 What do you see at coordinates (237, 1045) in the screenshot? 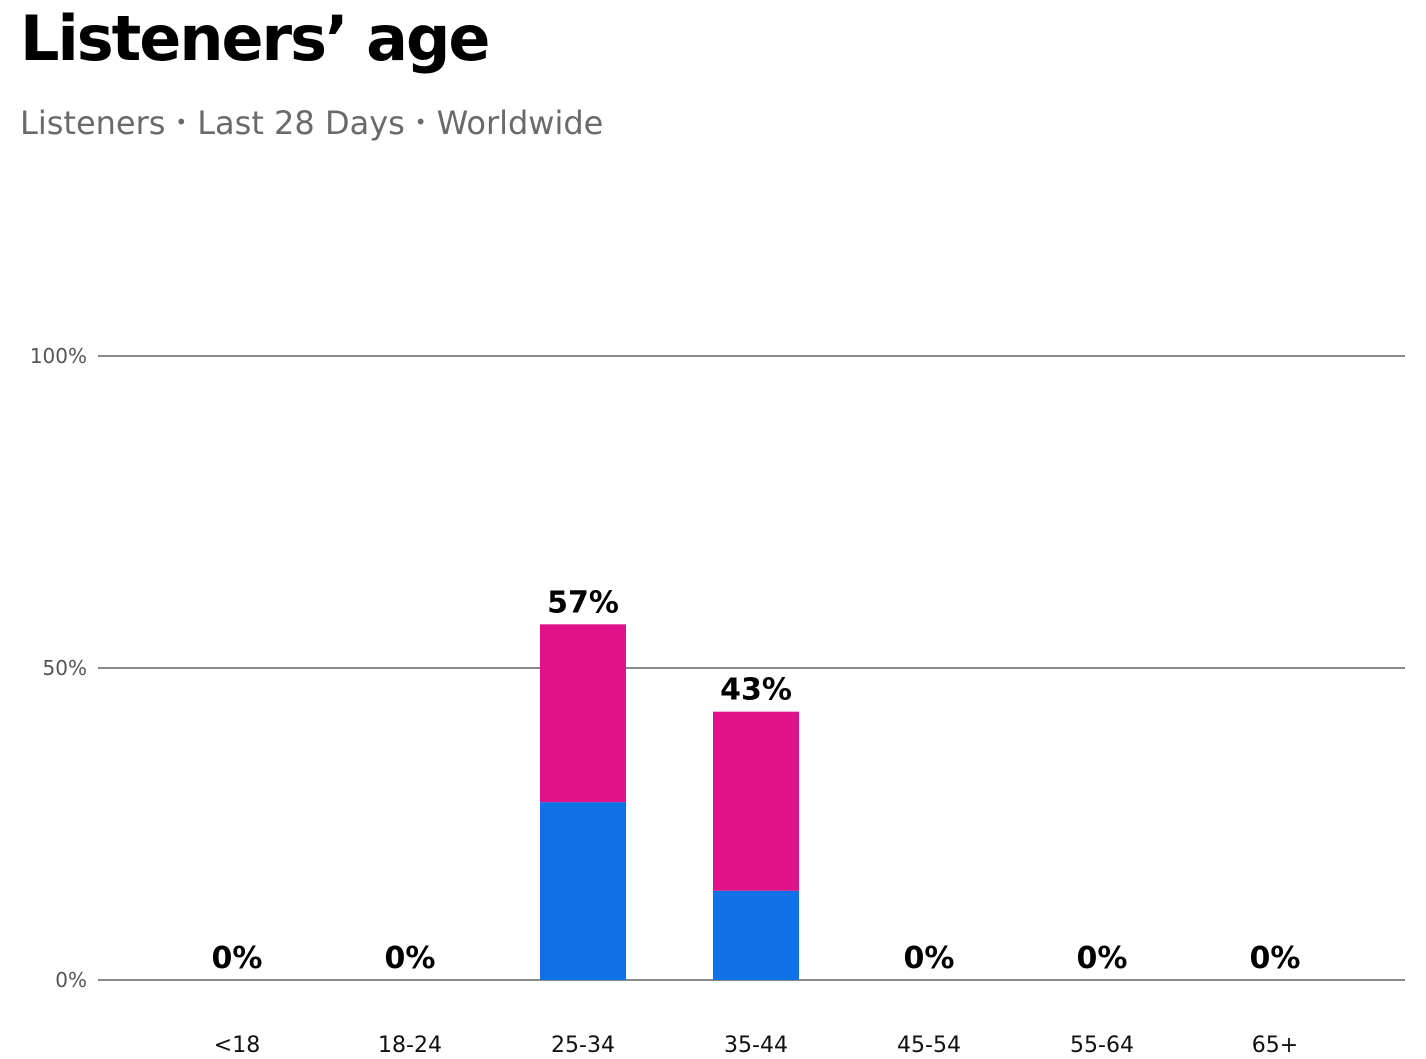
I see `x-category-label: <18` at bounding box center [237, 1045].